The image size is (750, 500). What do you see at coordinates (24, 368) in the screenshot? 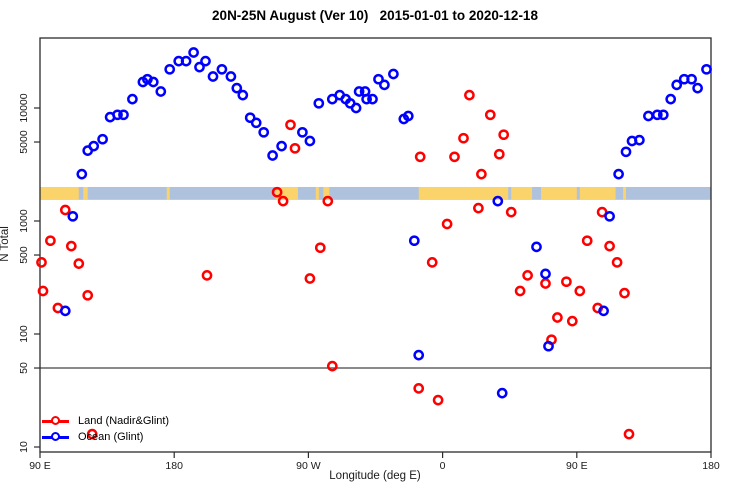
I see `y-tick-label: 50` at bounding box center [24, 368].